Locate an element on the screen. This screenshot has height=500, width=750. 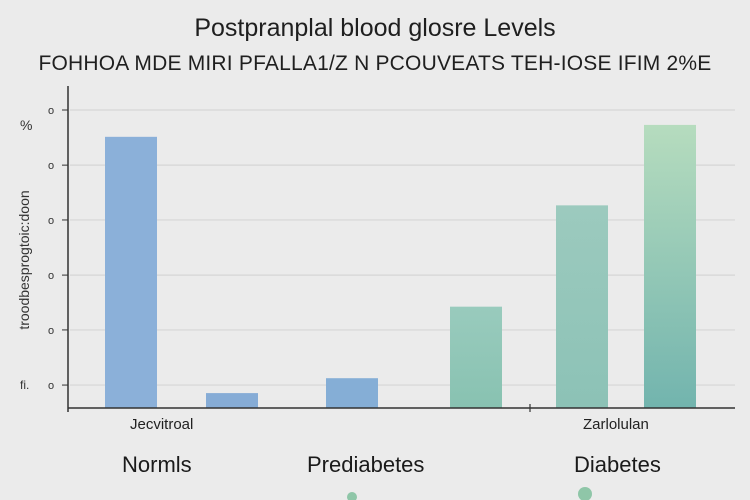
x-sublabel-1: Jecvitroal is located at coordinates (162, 424).